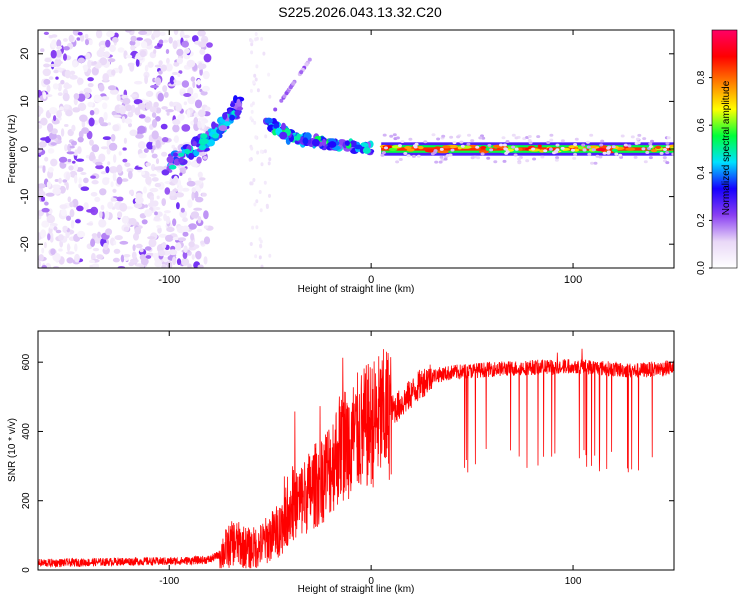 The image size is (750, 600). What do you see at coordinates (726, 147) in the screenshot?
I see `colorbar-label: Normalized spectral amplitude` at bounding box center [726, 147].